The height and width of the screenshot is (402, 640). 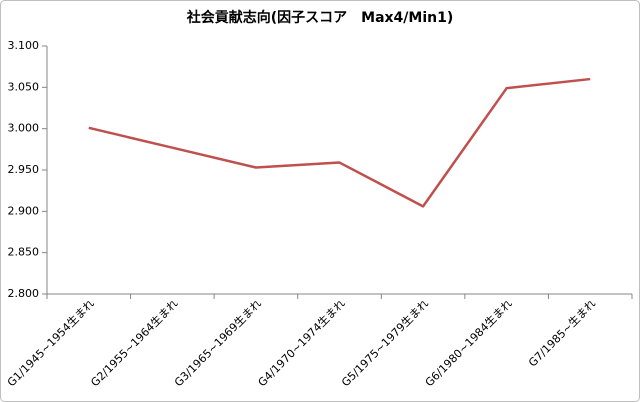 I want to click on y-tick-label: 3.050, so click(x=24, y=86).